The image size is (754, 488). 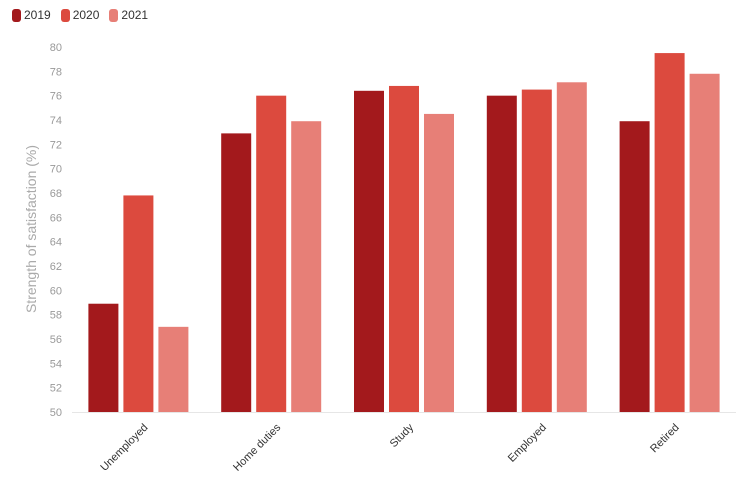 I want to click on y-tick-label: 54, so click(x=56, y=364).